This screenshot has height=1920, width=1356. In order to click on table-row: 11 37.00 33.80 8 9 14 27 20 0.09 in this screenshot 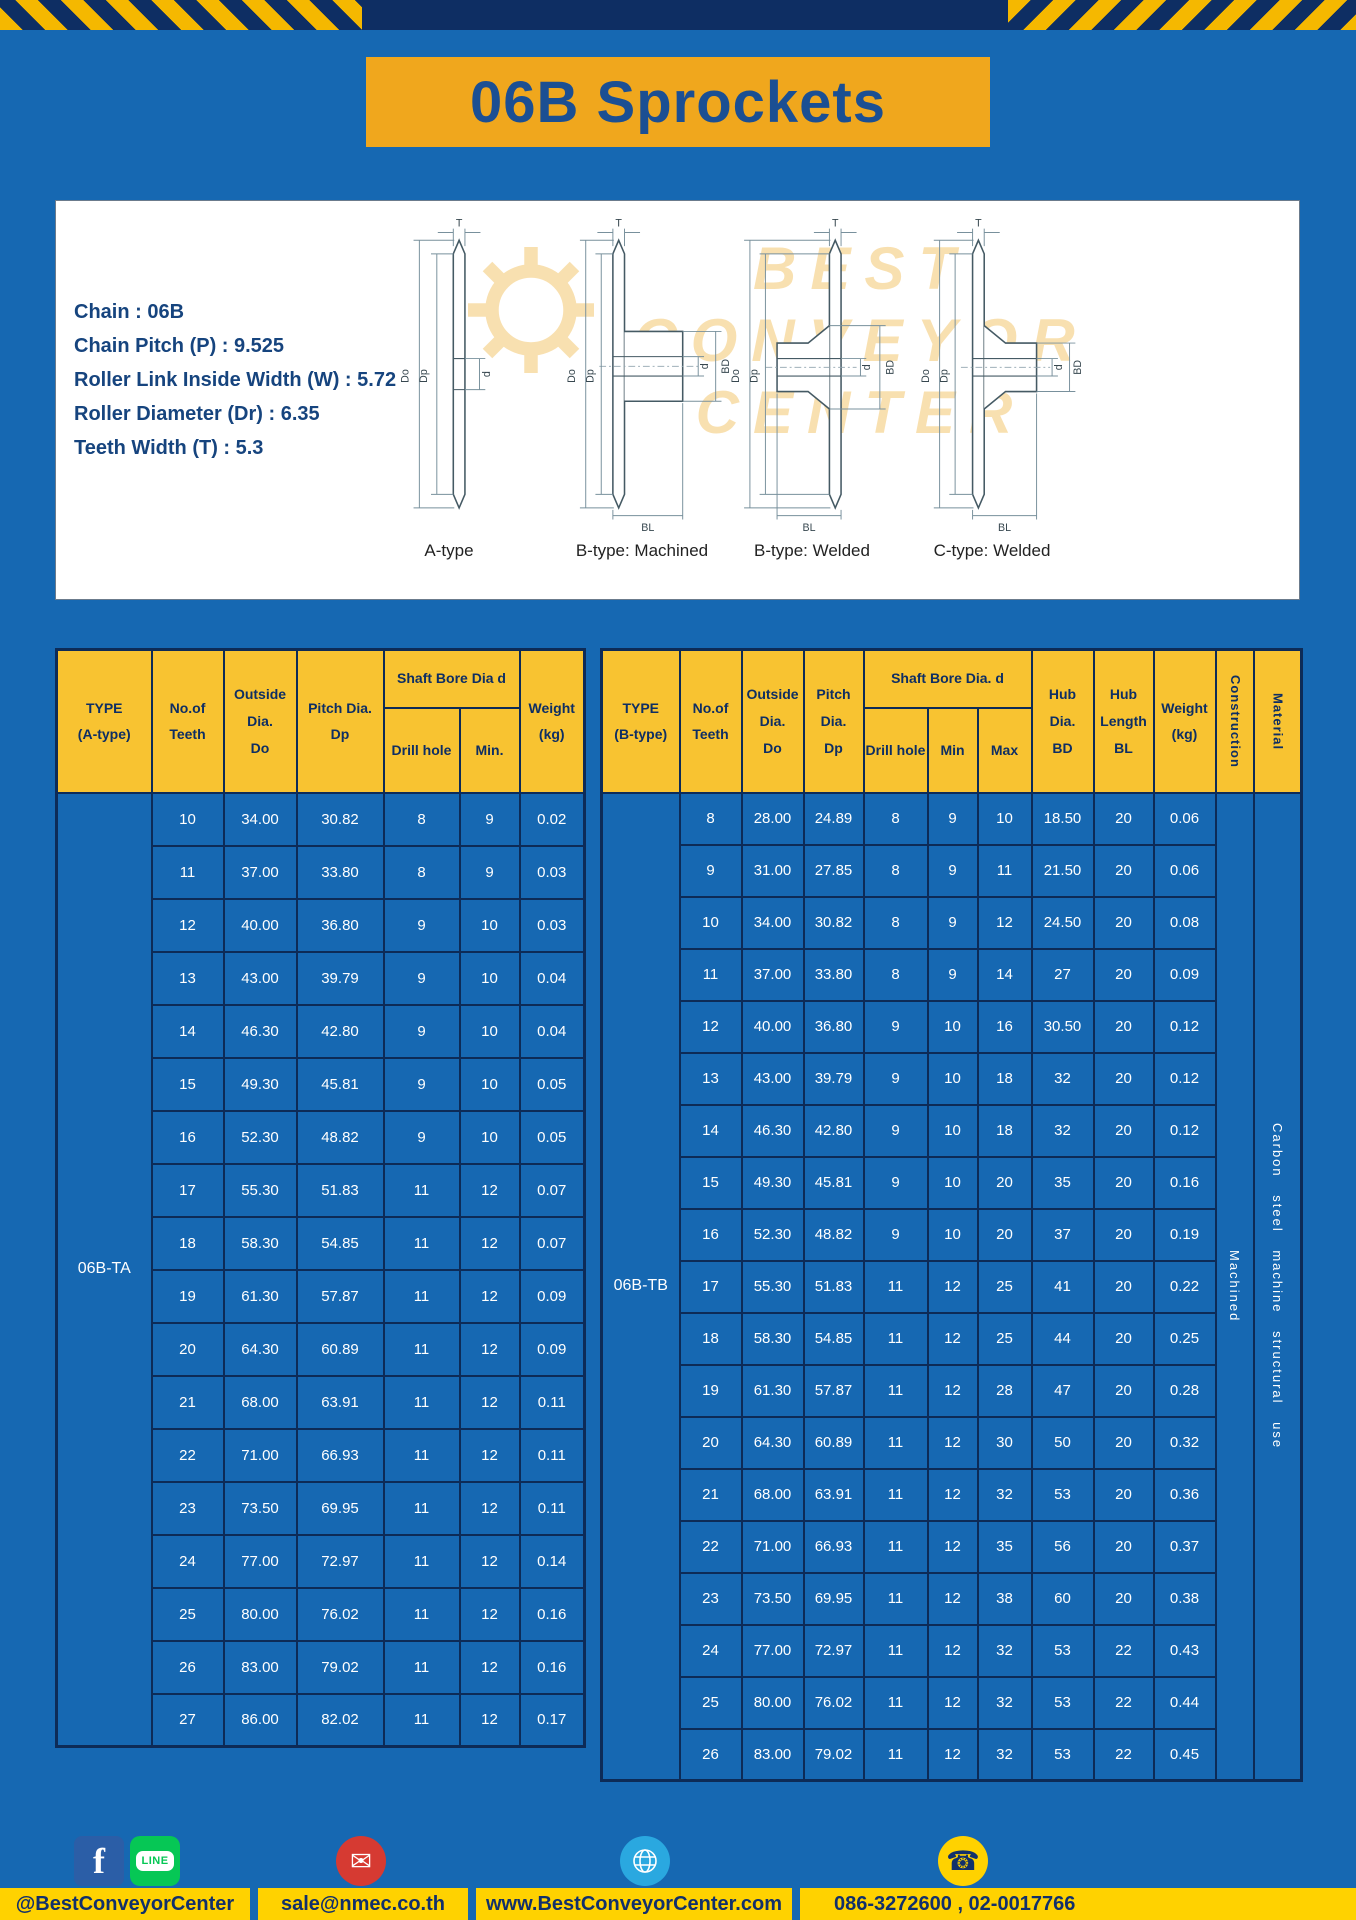, I will do `click(952, 974)`.